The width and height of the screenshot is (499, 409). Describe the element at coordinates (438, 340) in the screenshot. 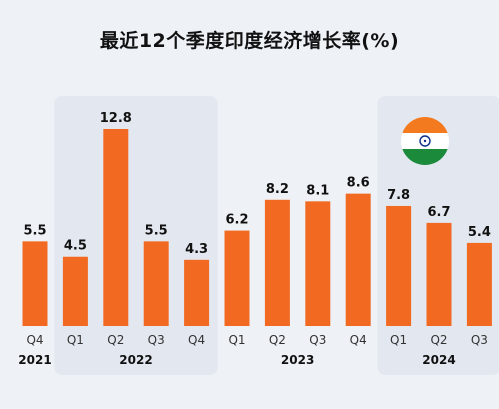

I see `x-tick-label-10: Q2` at that location.